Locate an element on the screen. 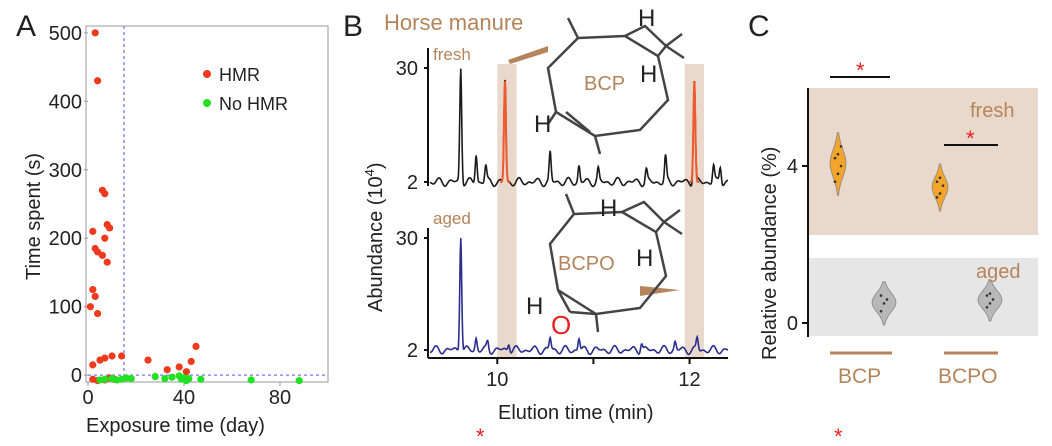  panel-a-letter: A is located at coordinates (26, 26).